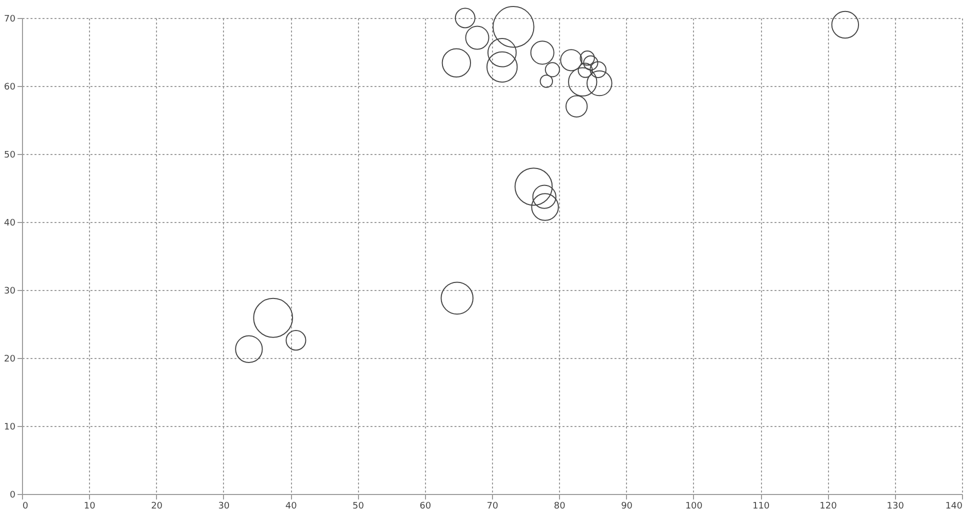 The height and width of the screenshot is (522, 978). Describe the element at coordinates (761, 507) in the screenshot. I see `x-tick-label: 110` at that location.